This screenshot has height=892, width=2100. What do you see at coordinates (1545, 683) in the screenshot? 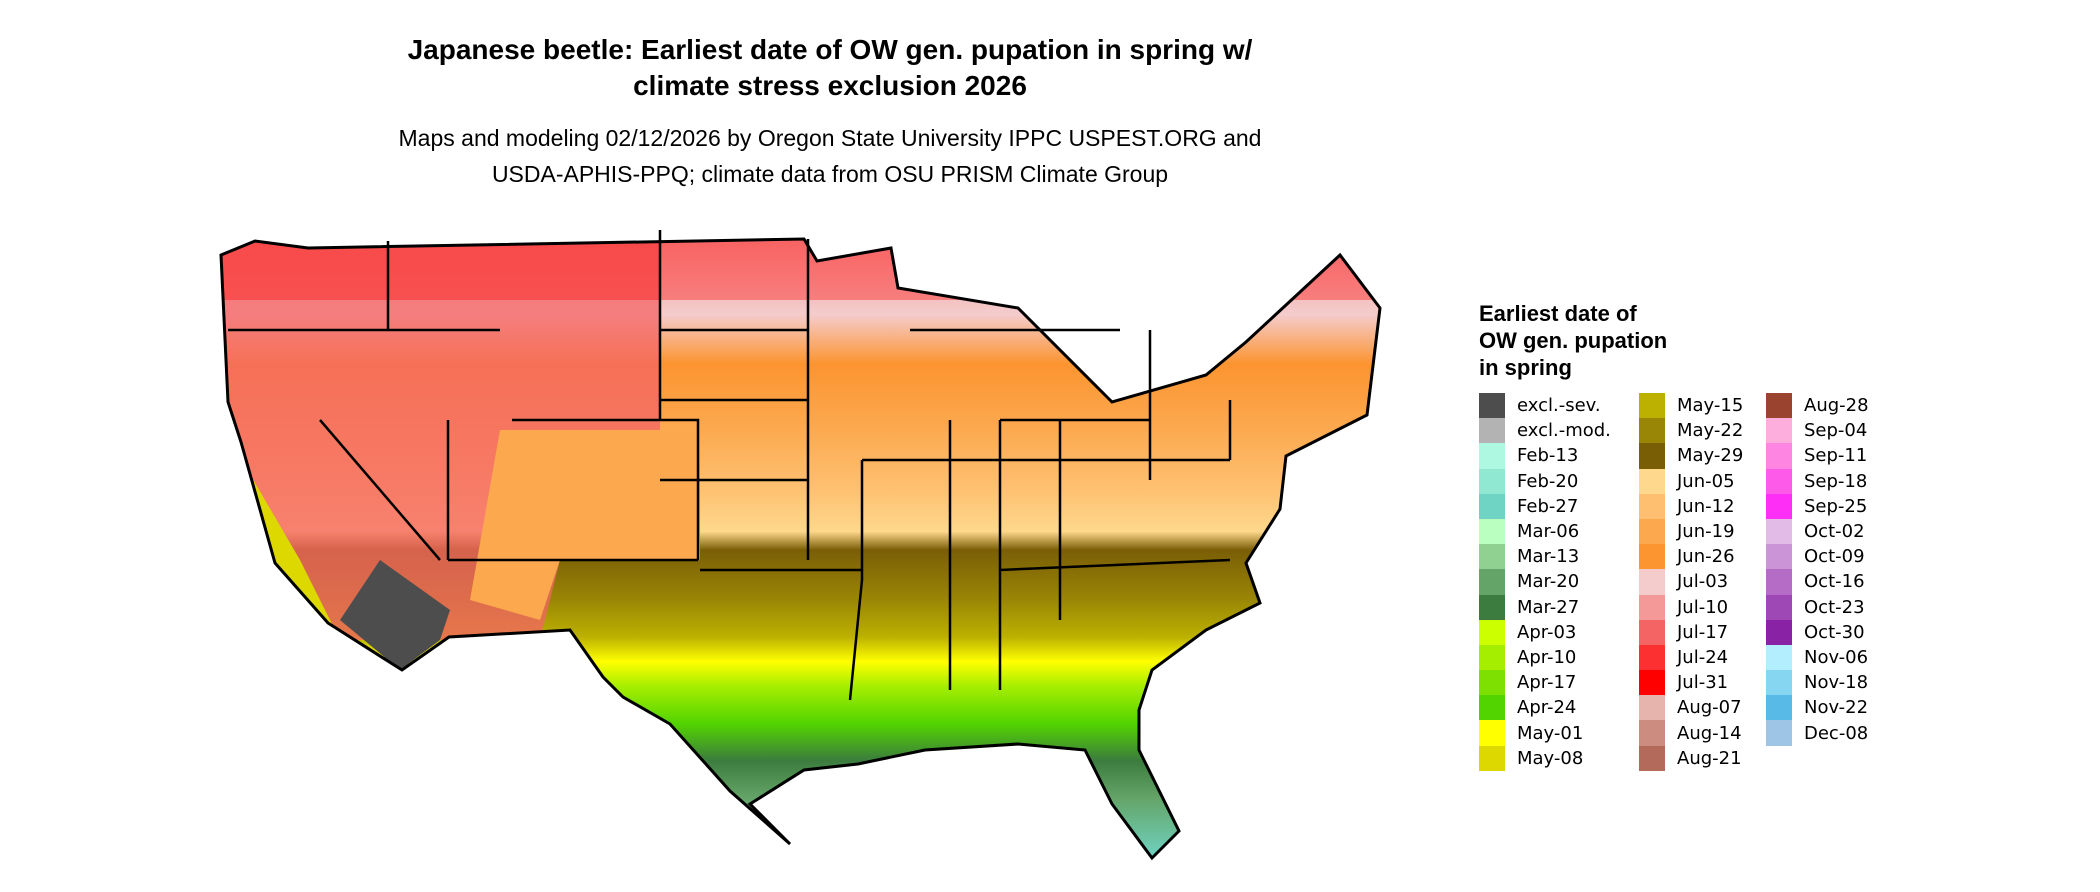
I see `legend-item: Apr-17` at bounding box center [1545, 683].